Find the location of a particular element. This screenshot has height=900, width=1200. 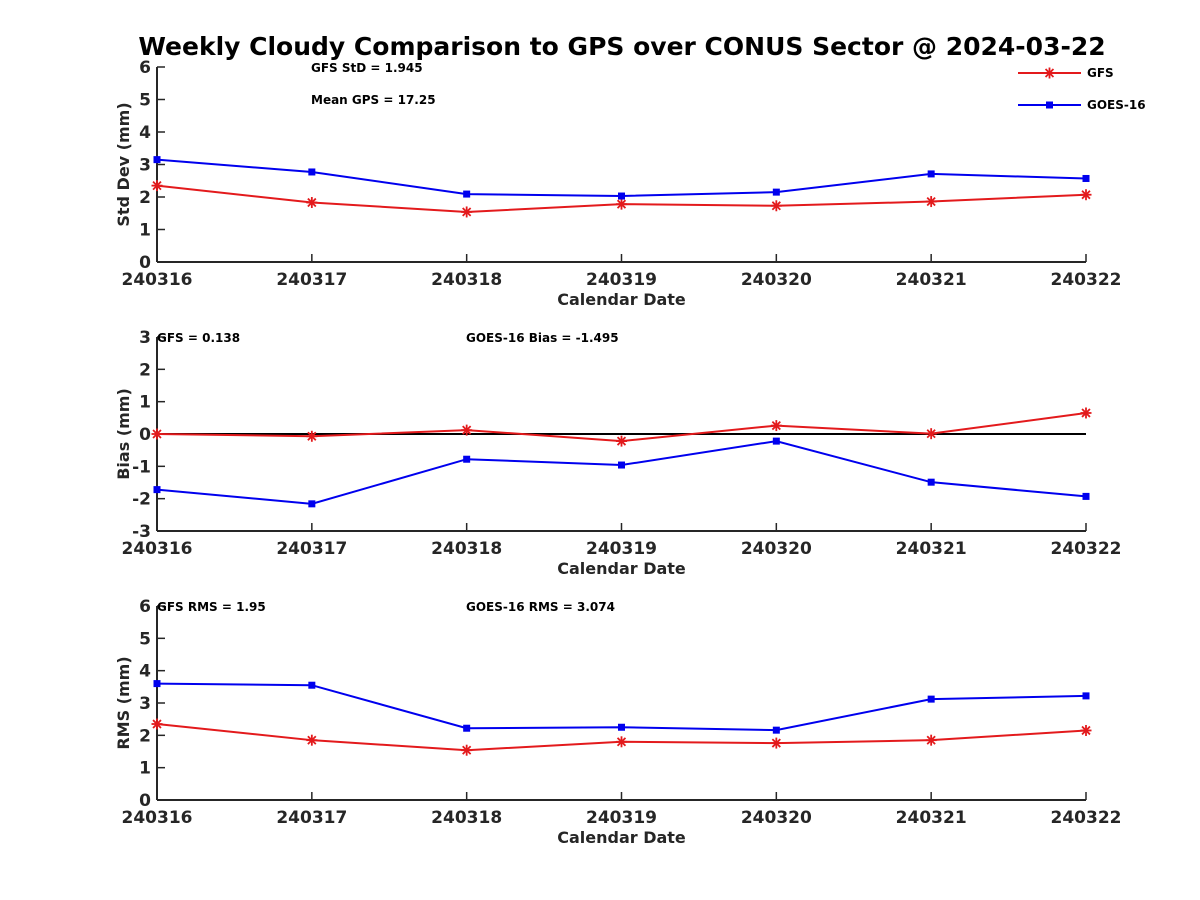

y-axis-label: RMS (mm) is located at coordinates (123, 702).